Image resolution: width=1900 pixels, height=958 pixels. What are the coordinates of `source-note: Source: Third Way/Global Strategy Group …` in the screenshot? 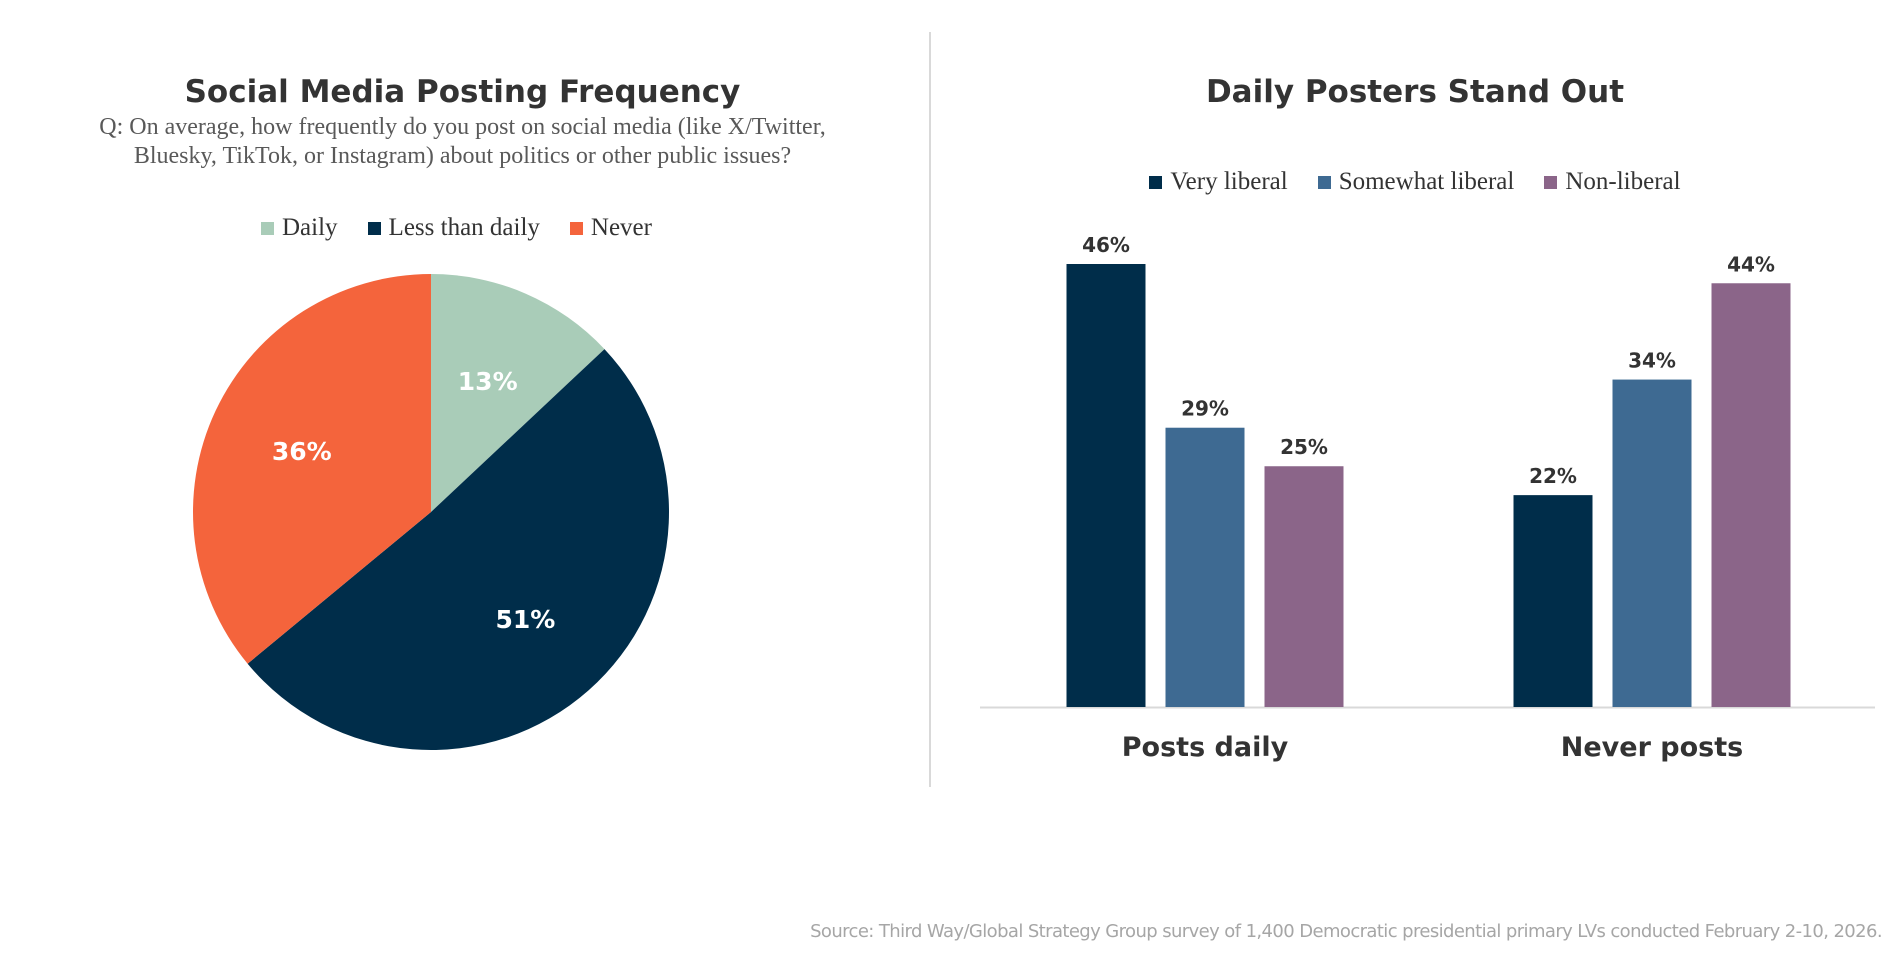 It's located at (1346, 931).